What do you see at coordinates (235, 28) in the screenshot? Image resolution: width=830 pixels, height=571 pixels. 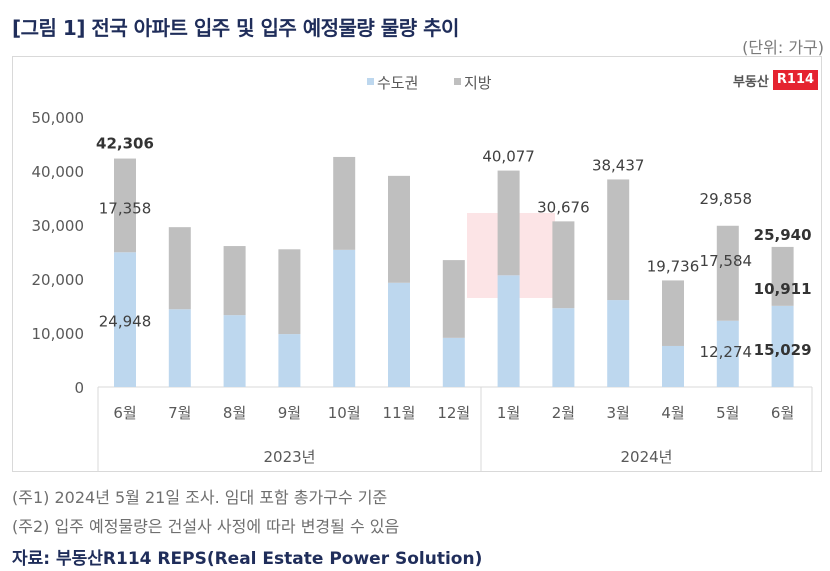 I see `chart-title: [그림 1] 전국 아파트 입주 및 입주 예정물량 물량 추이` at bounding box center [235, 28].